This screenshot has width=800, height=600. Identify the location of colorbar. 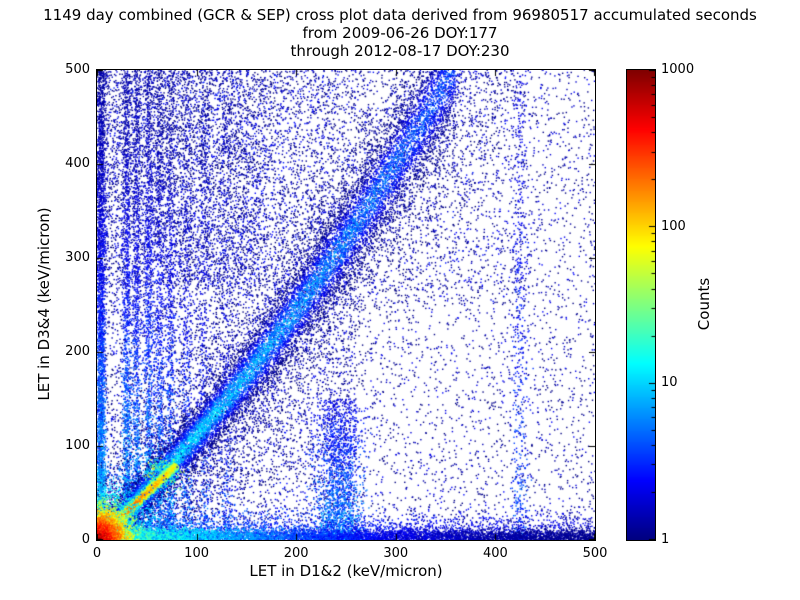
(641, 305).